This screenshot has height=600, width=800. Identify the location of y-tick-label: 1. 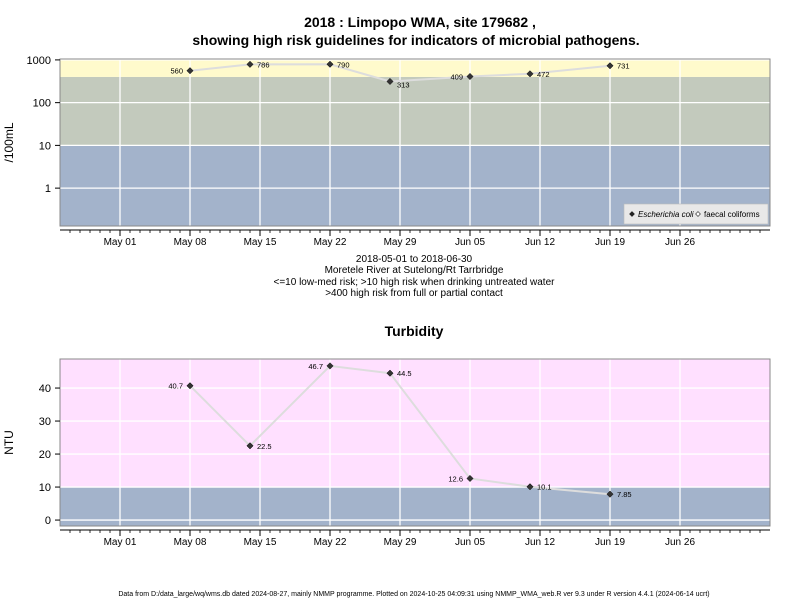
(48, 189).